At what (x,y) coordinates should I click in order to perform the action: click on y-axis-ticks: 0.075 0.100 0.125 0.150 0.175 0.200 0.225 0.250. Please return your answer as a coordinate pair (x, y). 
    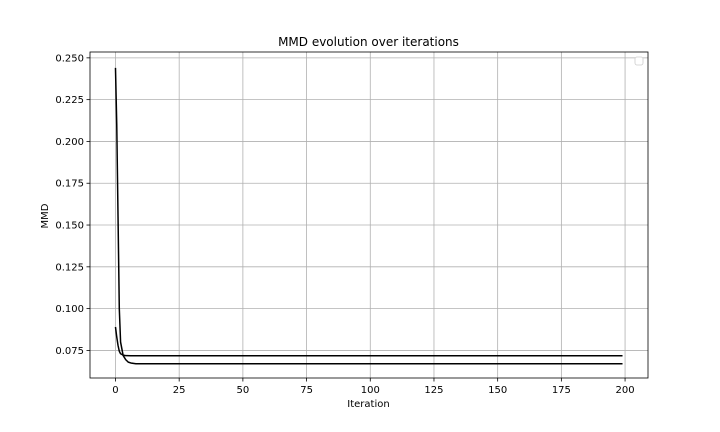
    Looking at the image, I should click on (72, 205).